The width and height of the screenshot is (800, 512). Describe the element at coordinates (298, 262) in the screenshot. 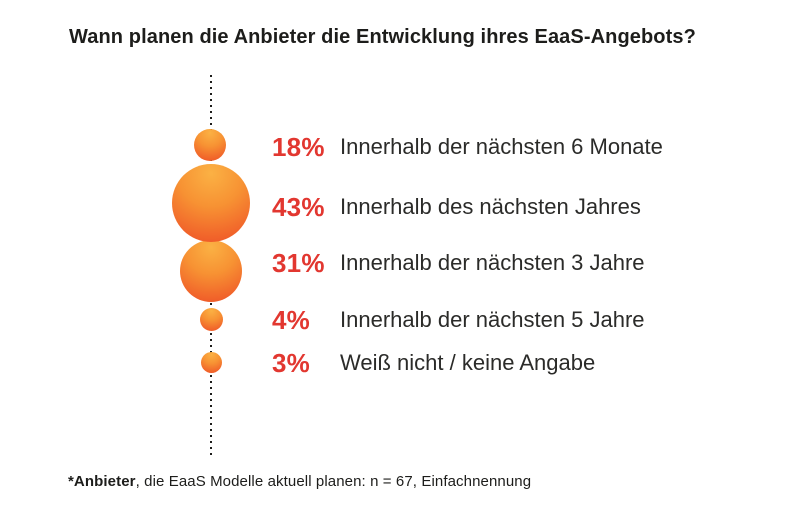

I see `percent-value: 31%` at that location.